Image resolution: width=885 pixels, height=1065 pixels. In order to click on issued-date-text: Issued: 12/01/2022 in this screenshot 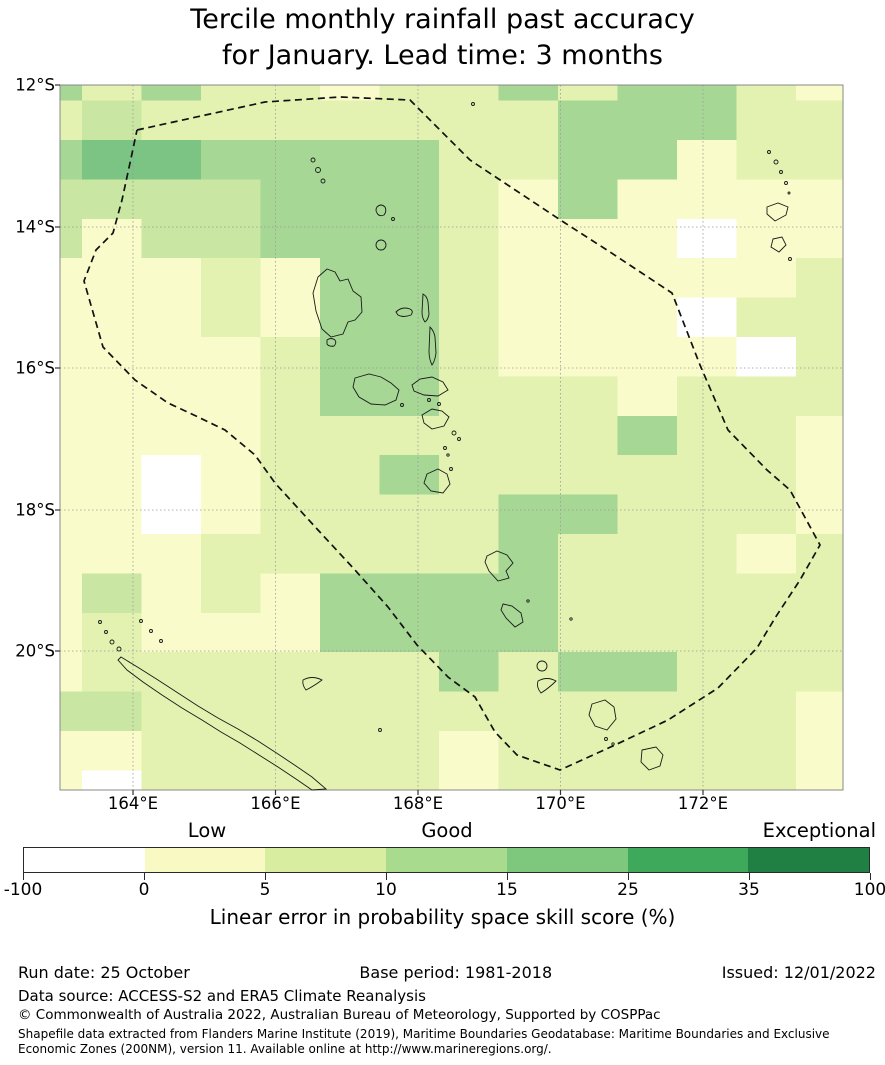, I will do `click(798, 972)`.